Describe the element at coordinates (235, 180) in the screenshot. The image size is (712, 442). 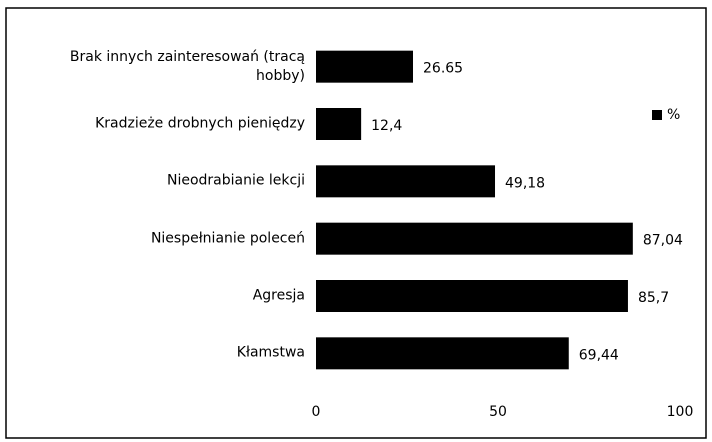
I see `y-tick-label: Nieodrabianie lekcji` at that location.